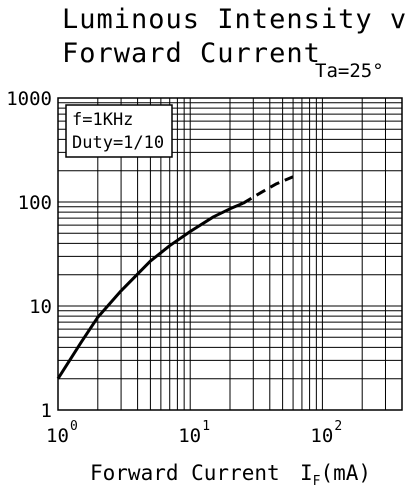 This screenshot has height=497, width=406. Describe the element at coordinates (316, 482) in the screenshot. I see `current-subscript: F` at that location.